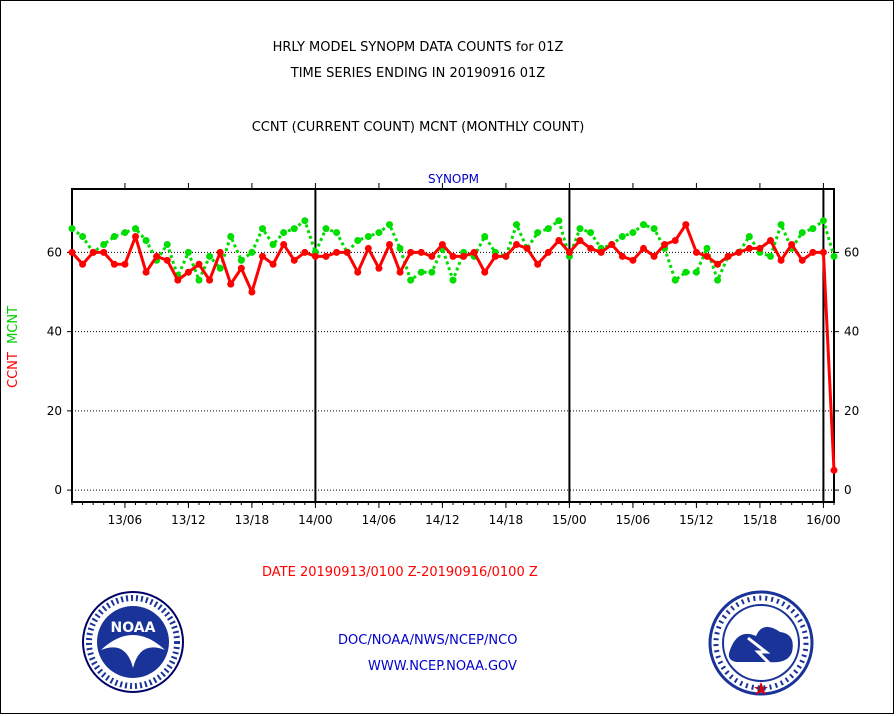 The width and height of the screenshot is (896, 716). Describe the element at coordinates (428, 640) in the screenshot. I see `footer-agency: DOC/NOAA/NWS/NCEP/NCO` at that location.